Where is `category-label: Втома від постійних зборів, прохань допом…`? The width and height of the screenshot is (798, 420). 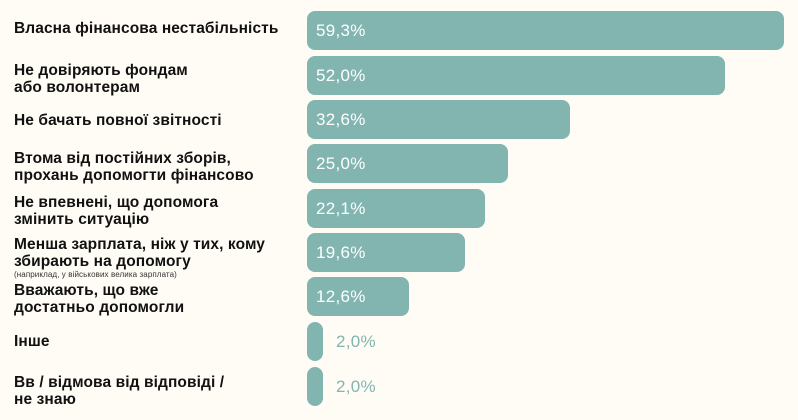 category-label: Втома від постійних зборів, прохань допом… is located at coordinates (134, 167).